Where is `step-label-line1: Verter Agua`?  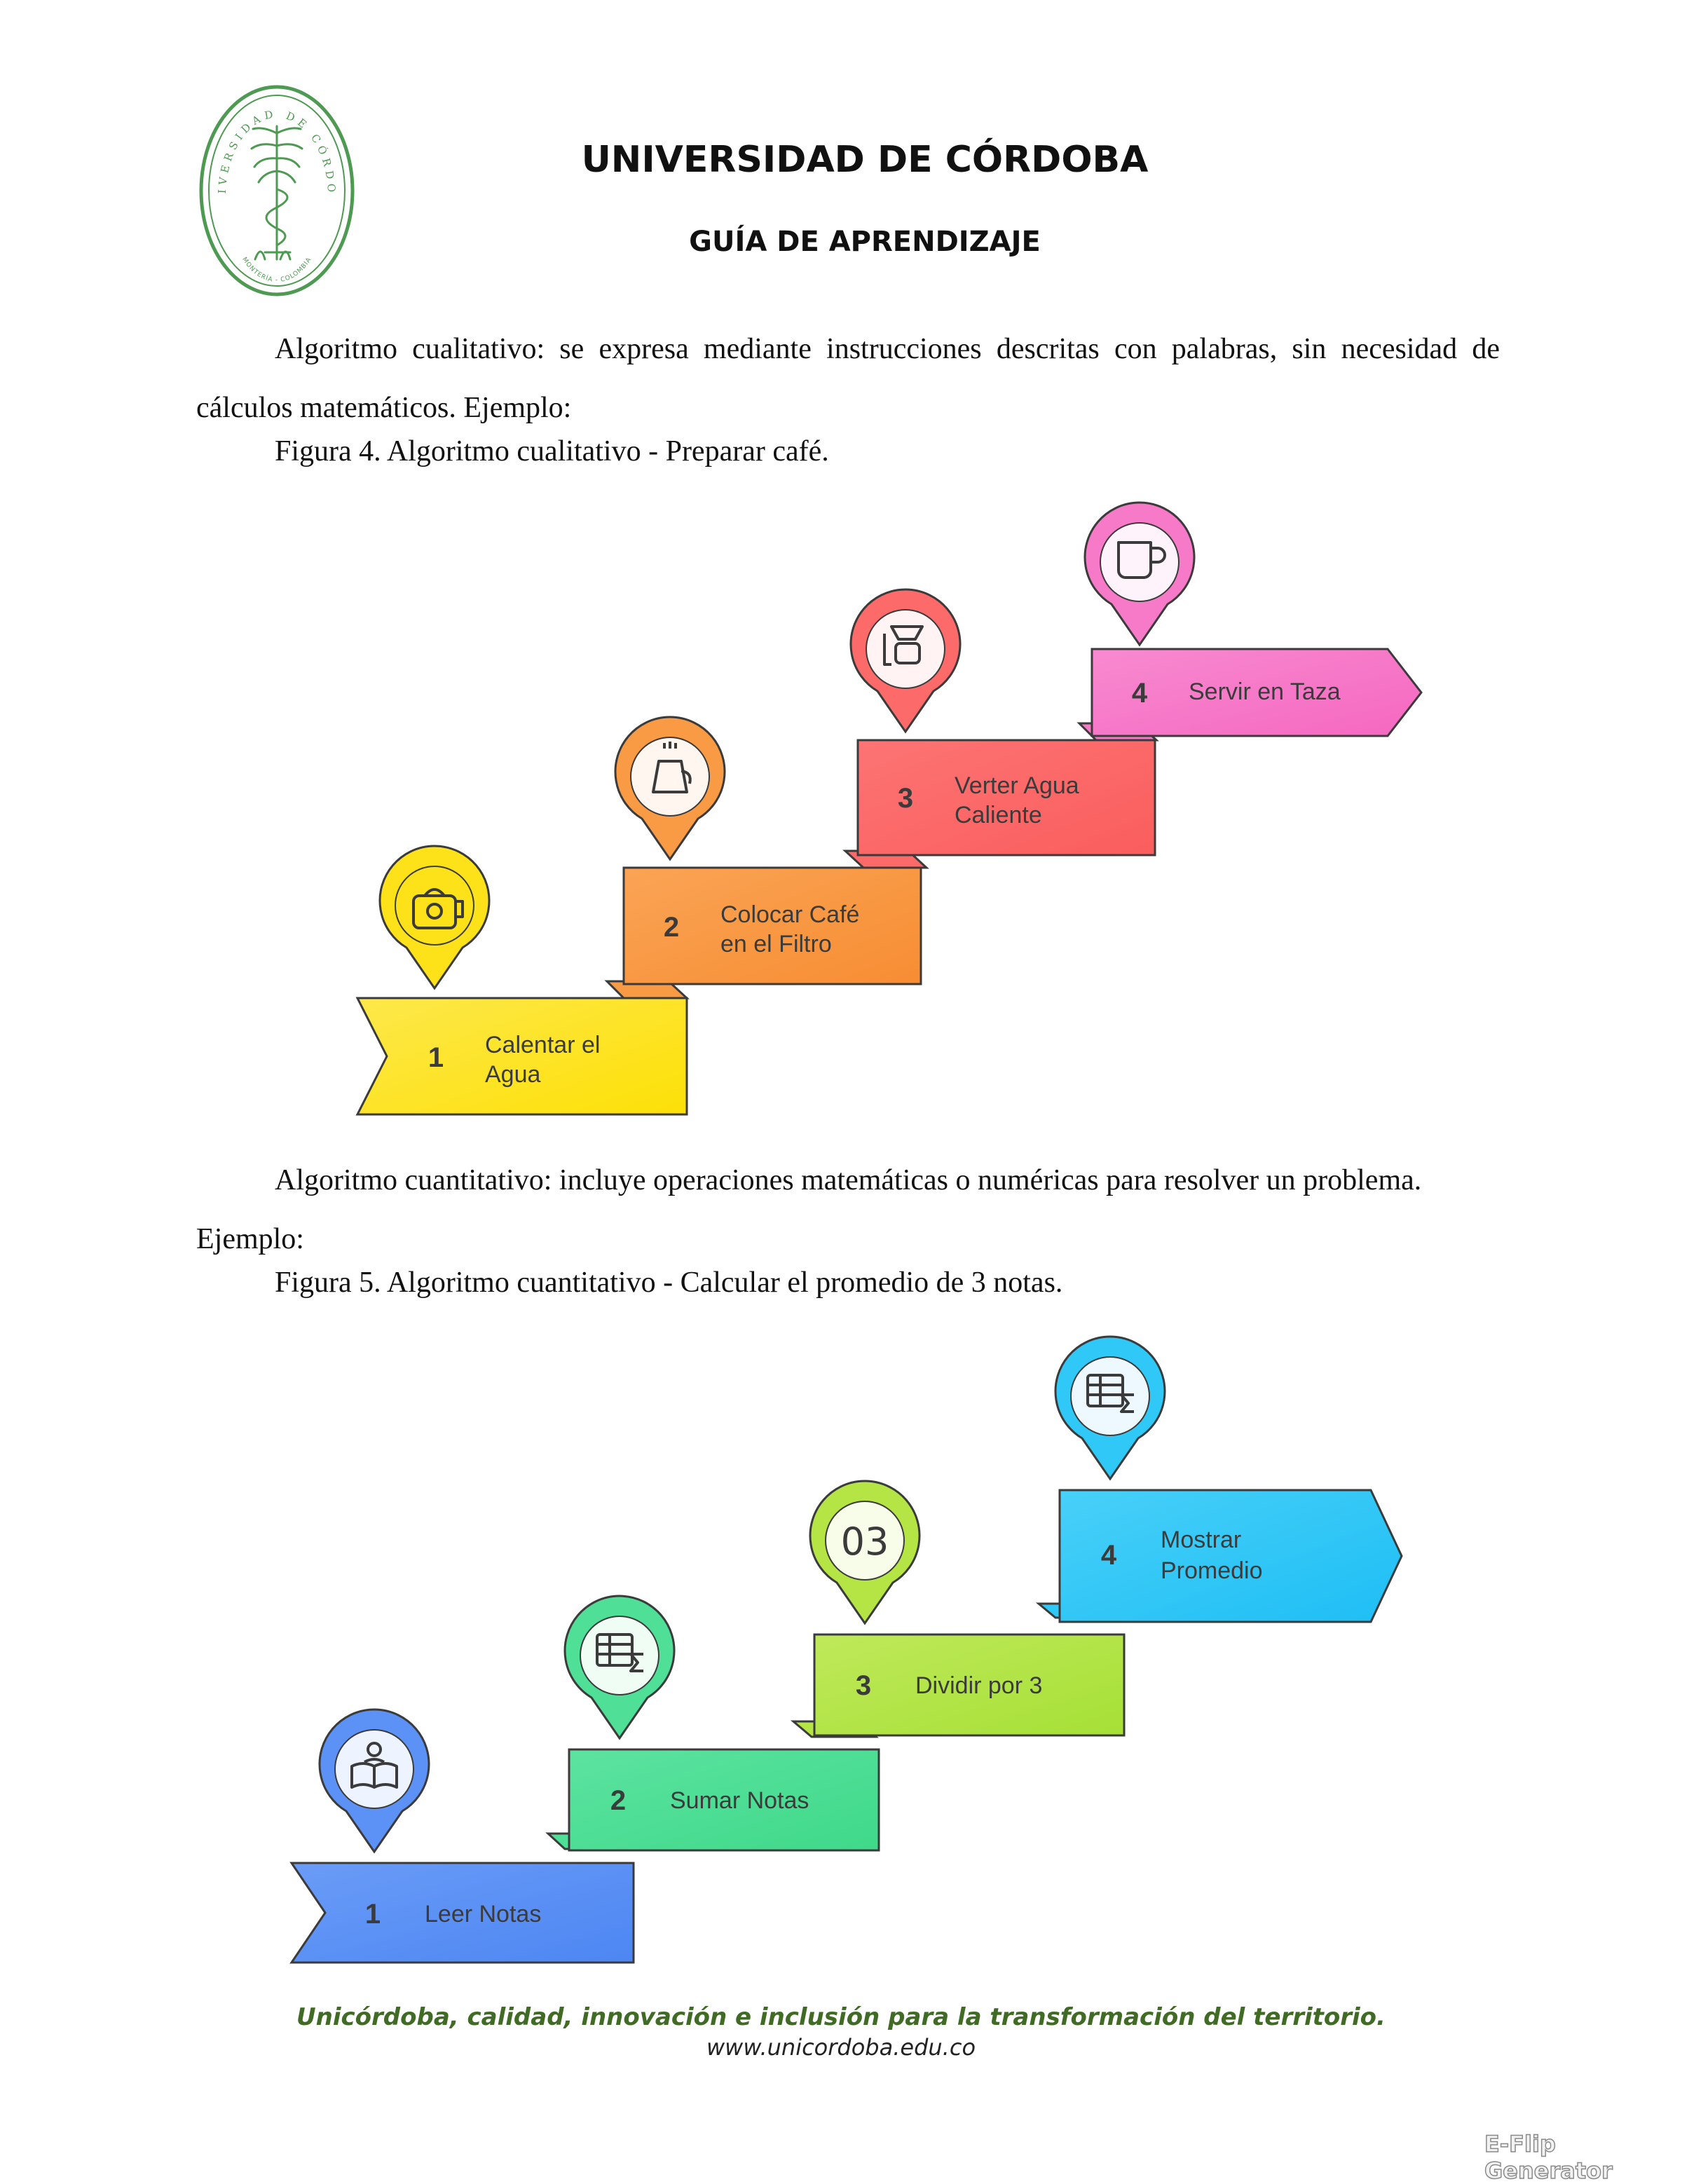
step-label-line1: Verter Agua is located at coordinates (1017, 785).